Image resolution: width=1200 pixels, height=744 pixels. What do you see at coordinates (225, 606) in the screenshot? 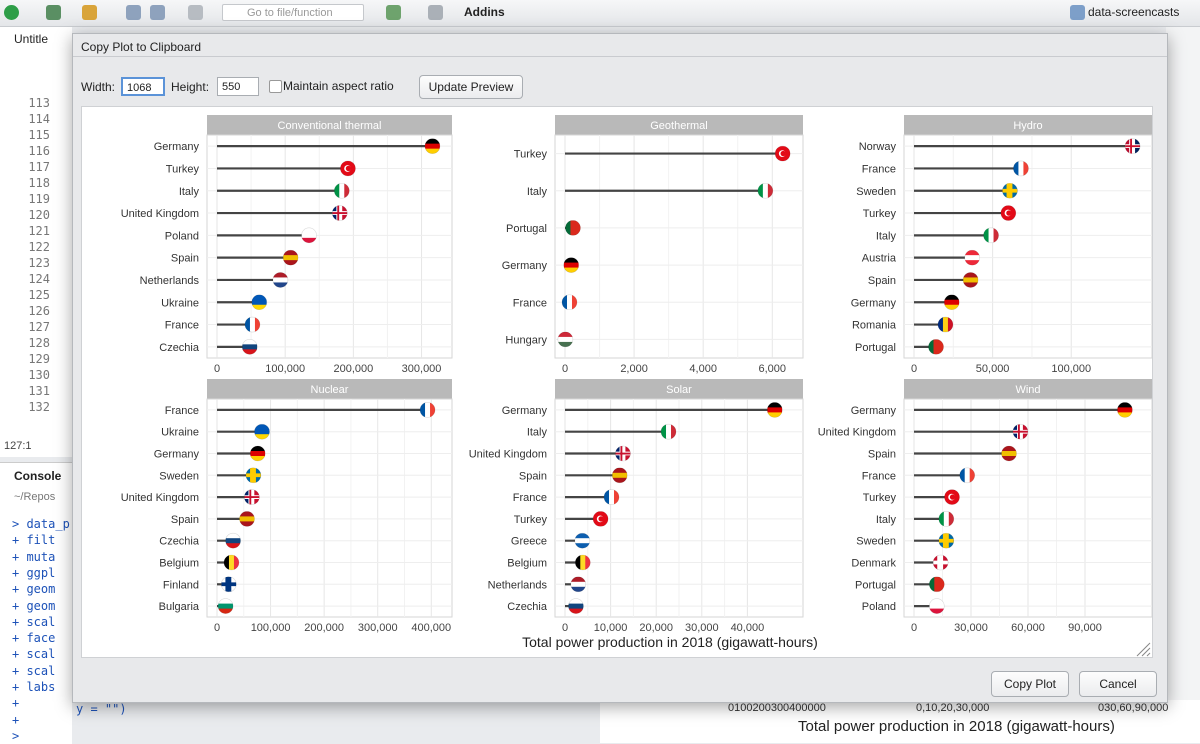
I see `flag-bg-icon` at bounding box center [225, 606].